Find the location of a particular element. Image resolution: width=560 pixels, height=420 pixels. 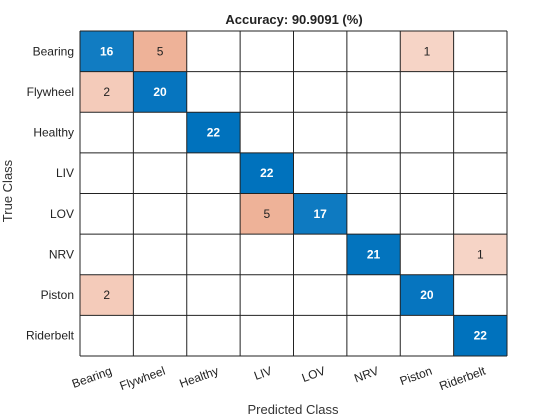

cell-value-label: 16 is located at coordinates (107, 51).